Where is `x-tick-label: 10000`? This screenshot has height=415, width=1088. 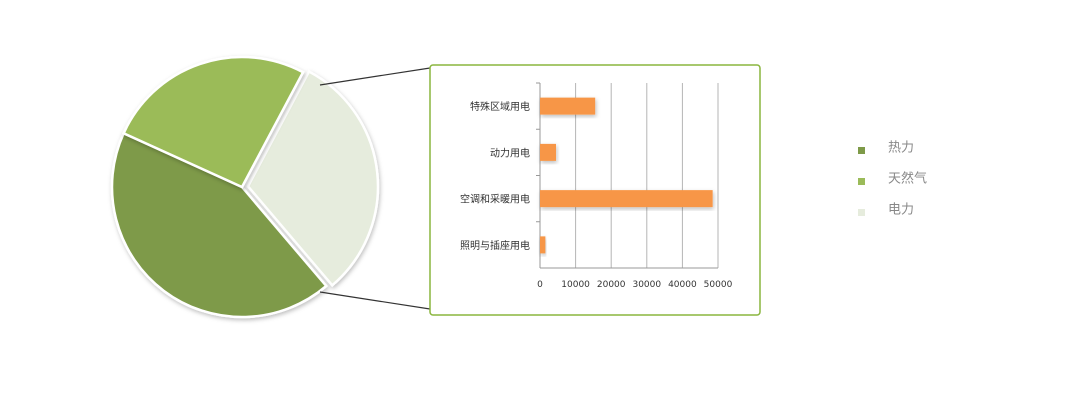
x-tick-label: 10000 is located at coordinates (575, 285).